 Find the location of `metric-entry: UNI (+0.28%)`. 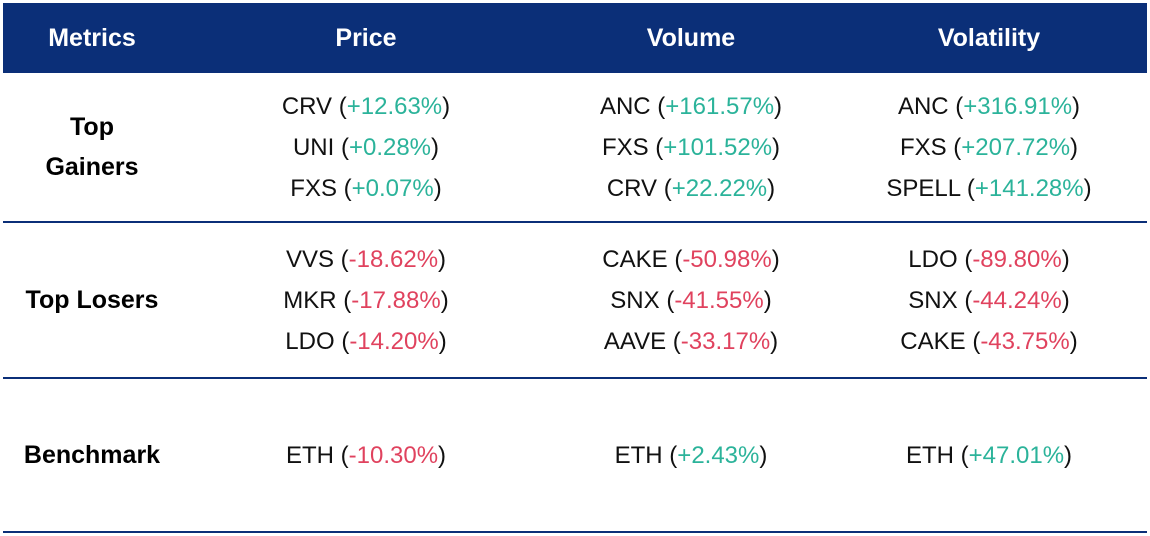

metric-entry: UNI (+0.28%) is located at coordinates (366, 147).